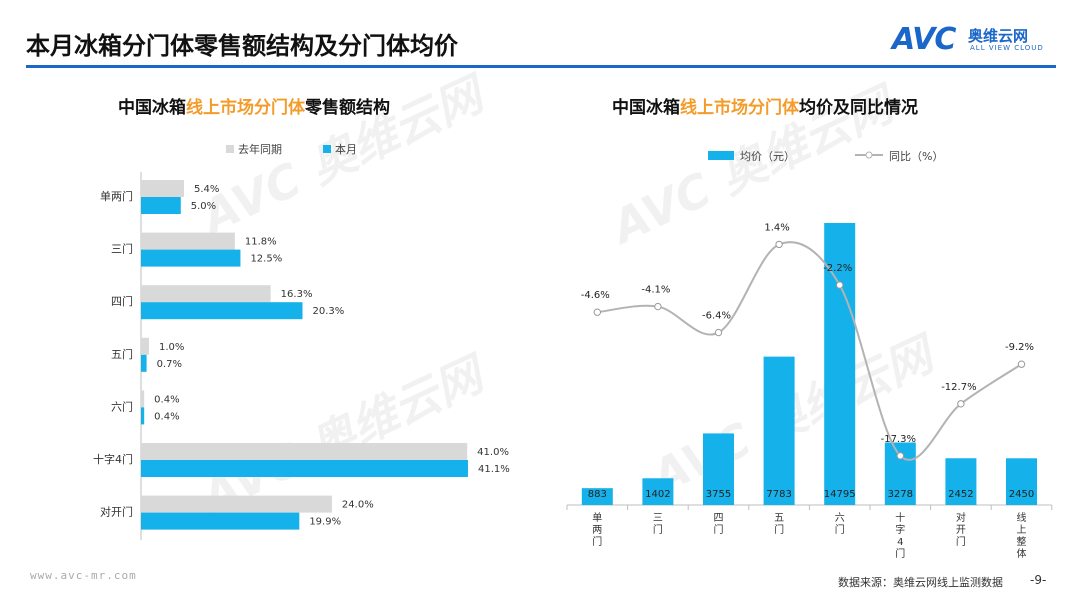 This screenshot has height=608, width=1080. I want to click on category-label-5: 十字4门, so click(113, 459).